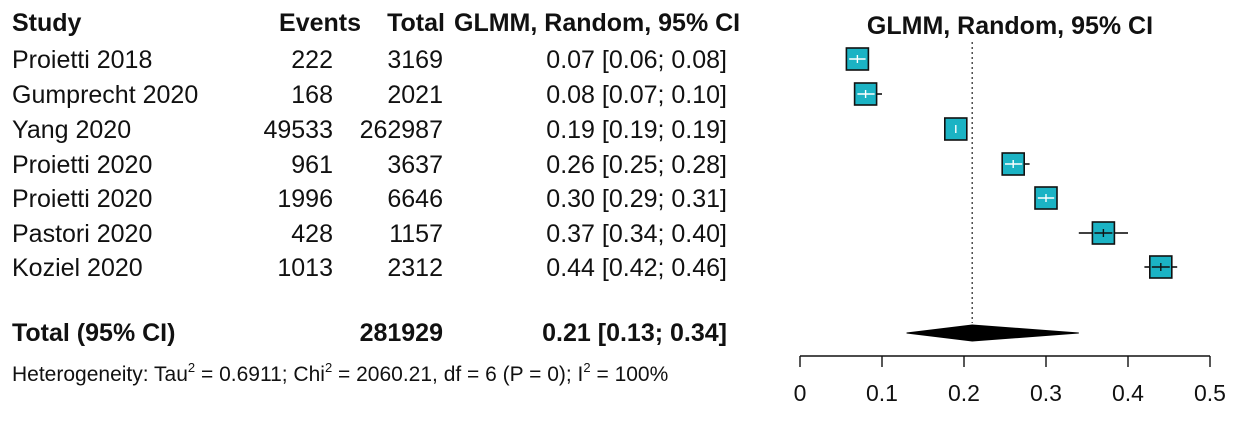 This screenshot has width=1236, height=423. I want to click on events-value: 168, so click(312, 95).